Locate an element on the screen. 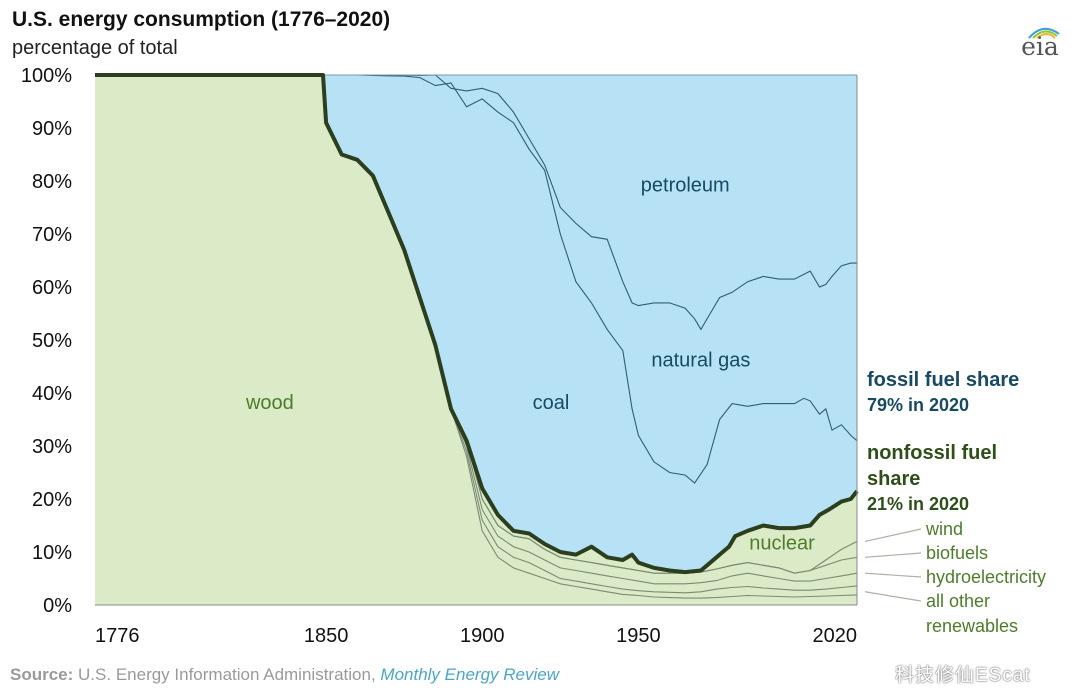 The height and width of the screenshot is (699, 1080). area-label-natural-gas: natural gas is located at coordinates (700, 361).